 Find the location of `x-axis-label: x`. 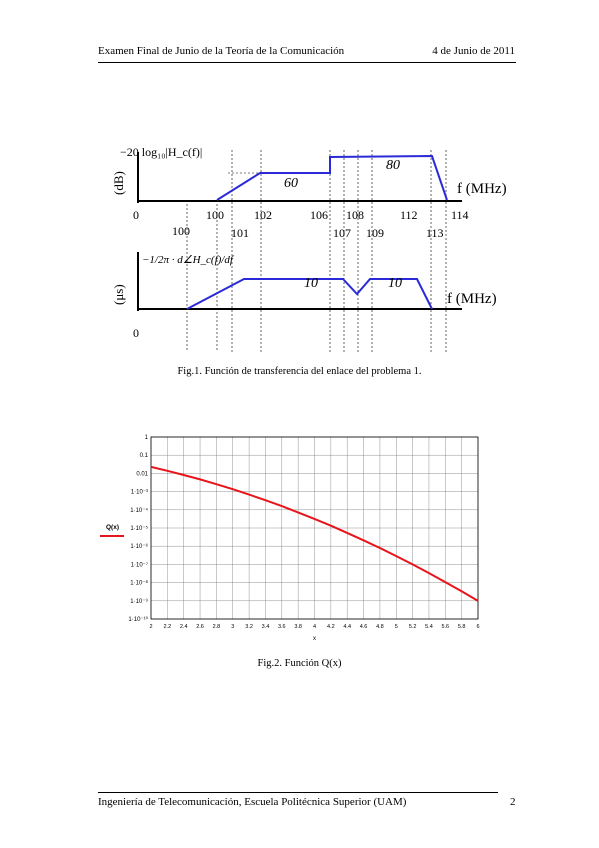

x-axis-label: x is located at coordinates (314, 639).